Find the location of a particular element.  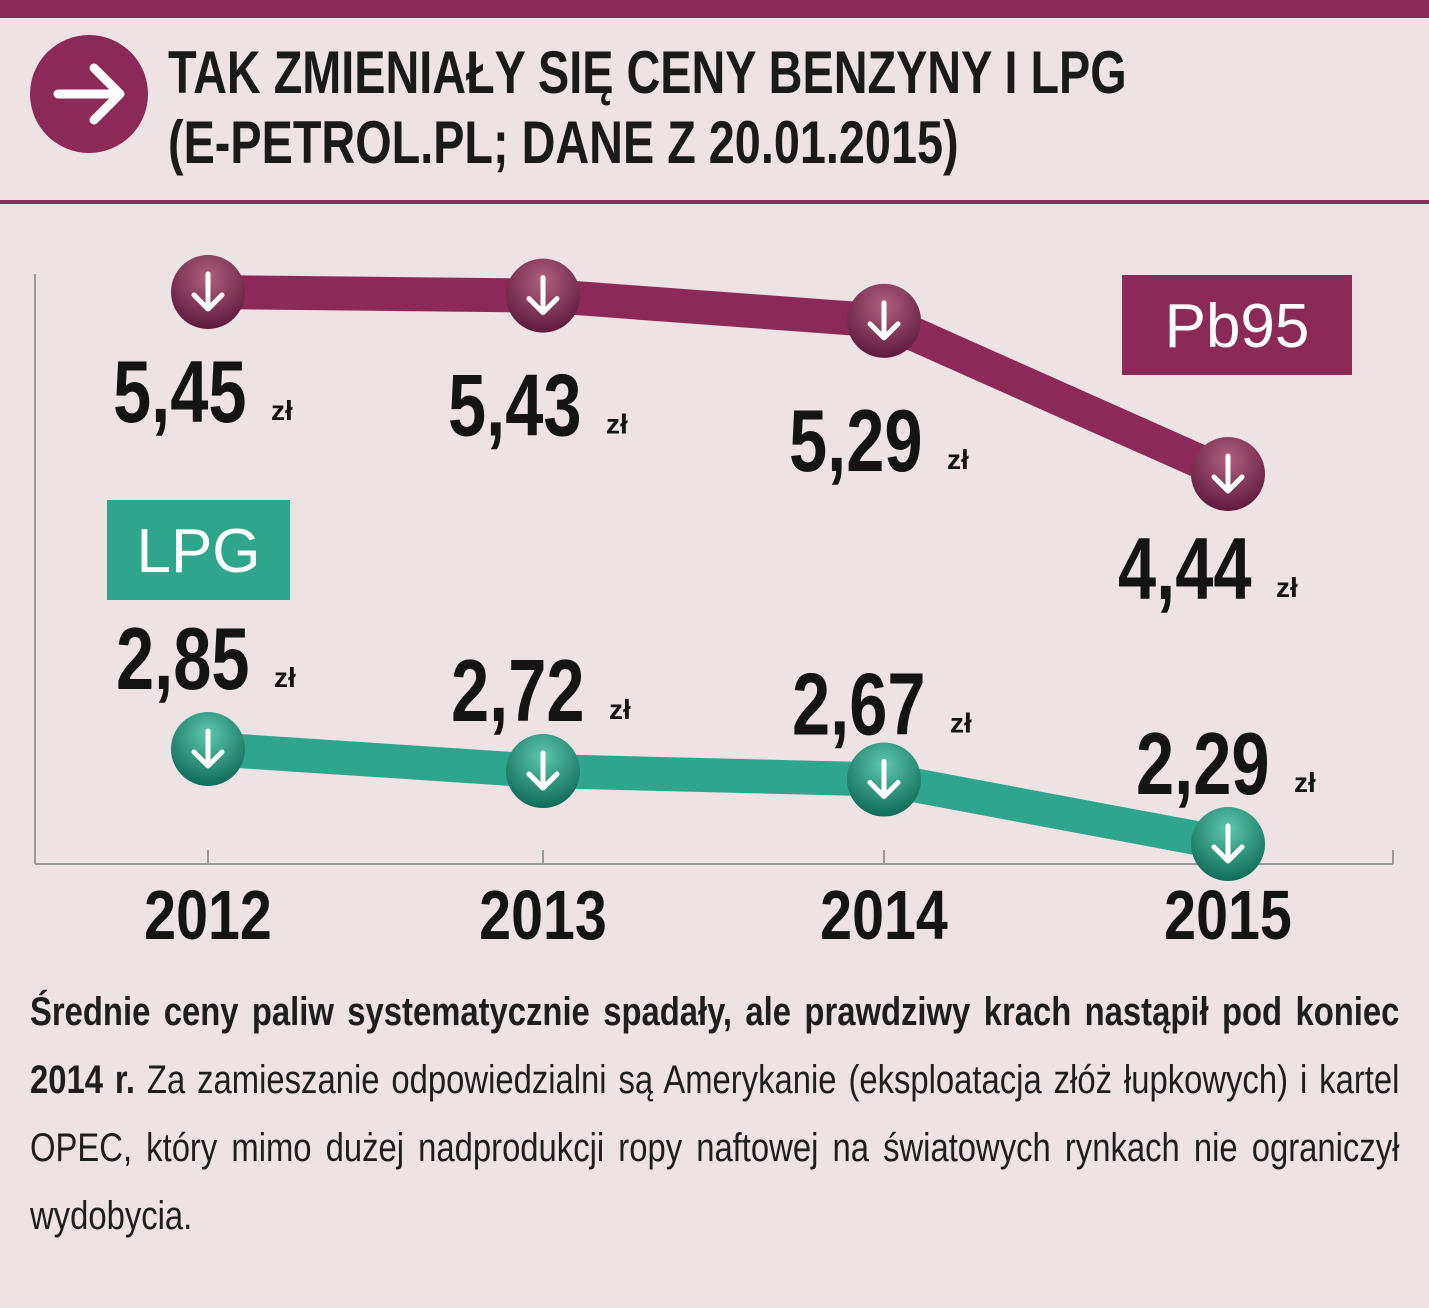

data-label: 5,29 is located at coordinates (856, 441).